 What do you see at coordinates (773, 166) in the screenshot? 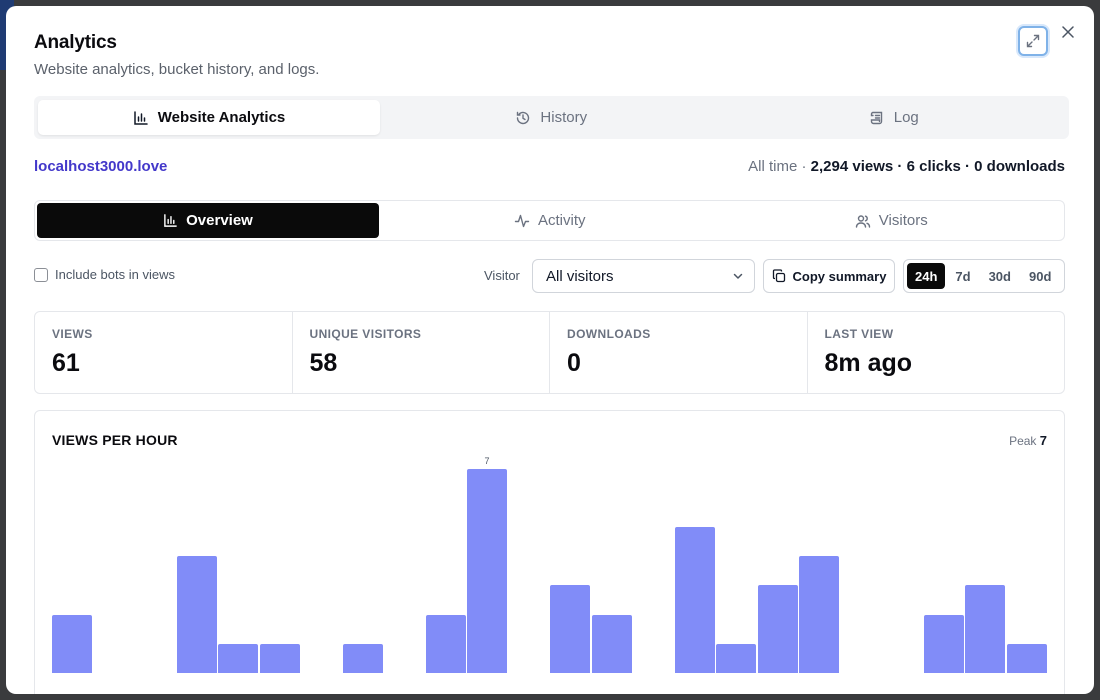
I see `period-label: All time` at bounding box center [773, 166].